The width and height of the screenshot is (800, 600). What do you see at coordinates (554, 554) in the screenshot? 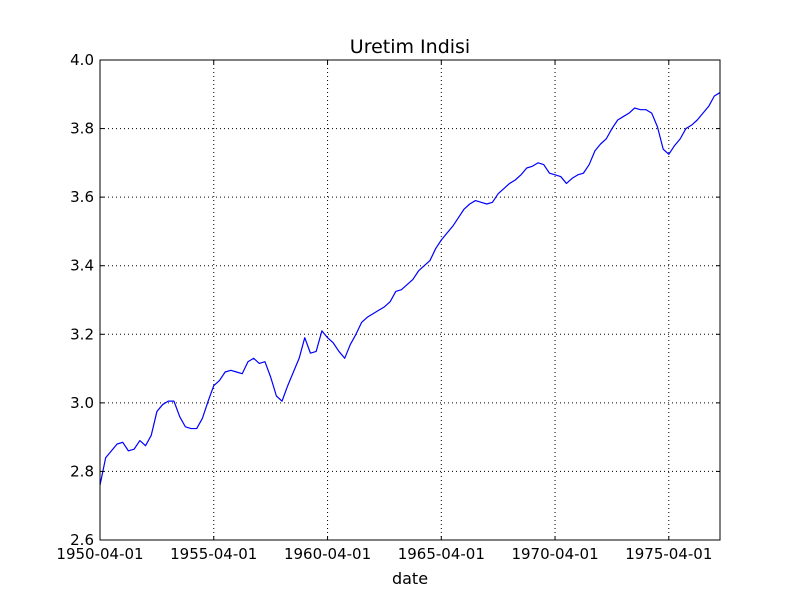
I see `x-tick-label: 1970-04-01` at bounding box center [554, 554].